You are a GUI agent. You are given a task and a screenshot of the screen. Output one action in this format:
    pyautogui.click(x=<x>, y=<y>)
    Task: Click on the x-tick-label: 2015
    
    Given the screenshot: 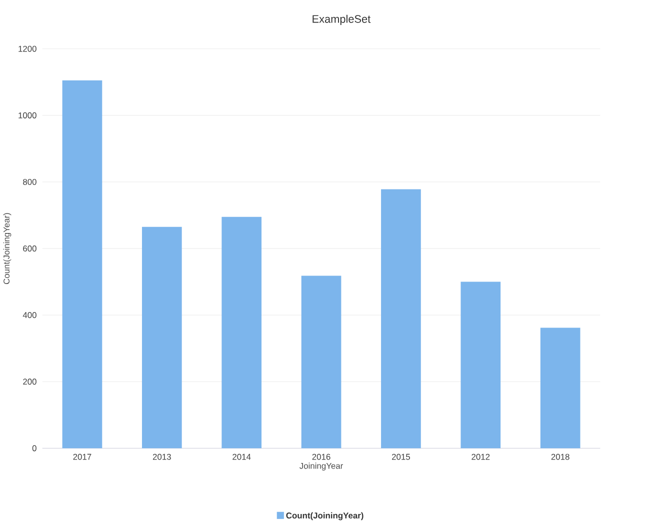 What is the action you would take?
    pyautogui.click(x=401, y=457)
    